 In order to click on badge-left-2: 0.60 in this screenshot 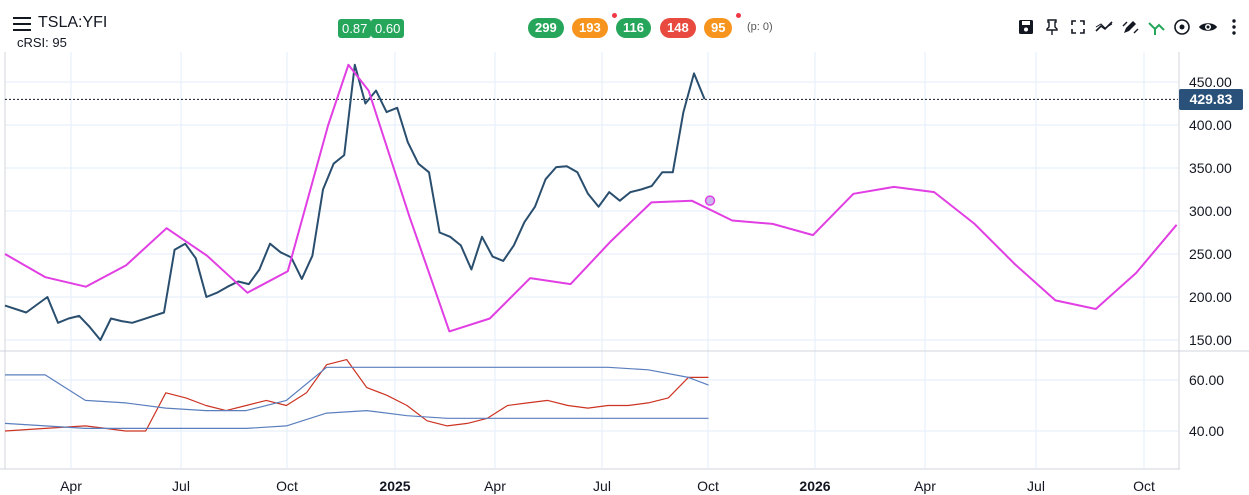, I will do `click(388, 28)`.